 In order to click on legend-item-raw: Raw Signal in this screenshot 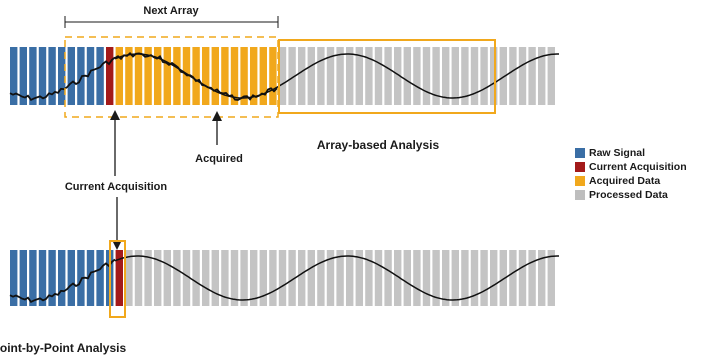, I will do `click(631, 153)`.